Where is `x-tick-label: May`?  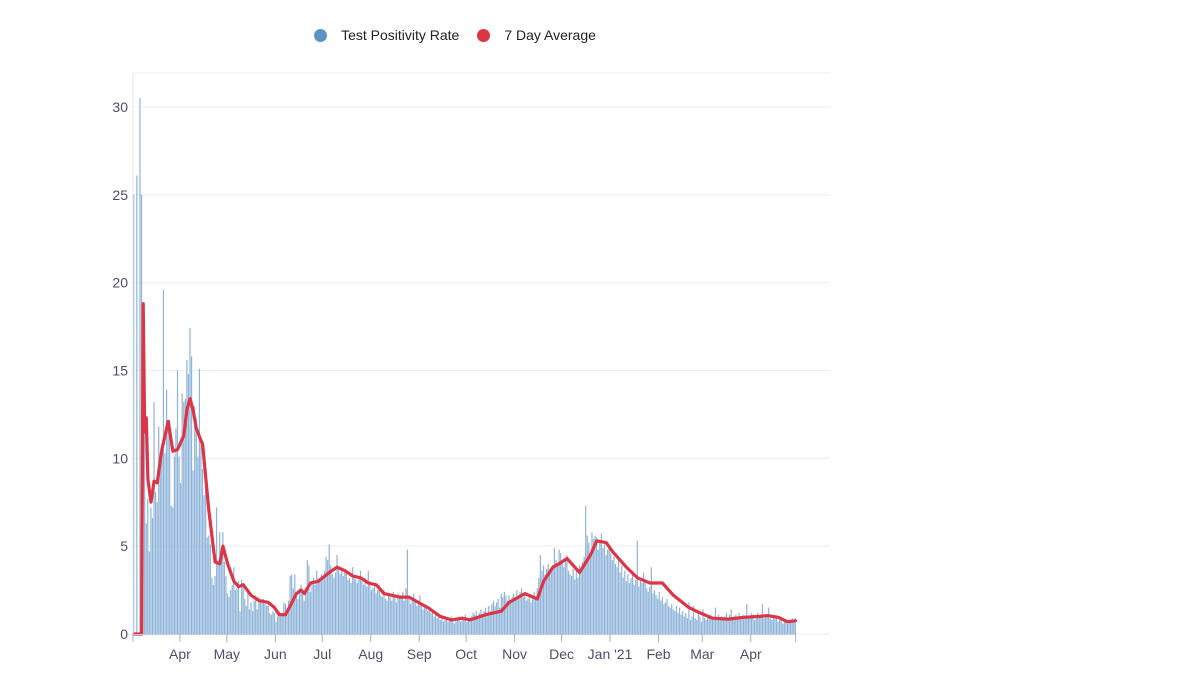
x-tick-label: May is located at coordinates (227, 654).